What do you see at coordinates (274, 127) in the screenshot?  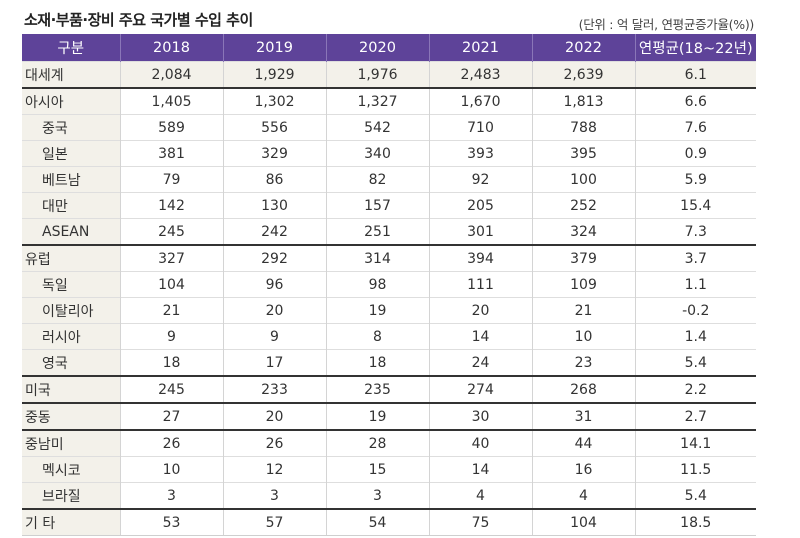 I see `value-cell: 556` at bounding box center [274, 127].